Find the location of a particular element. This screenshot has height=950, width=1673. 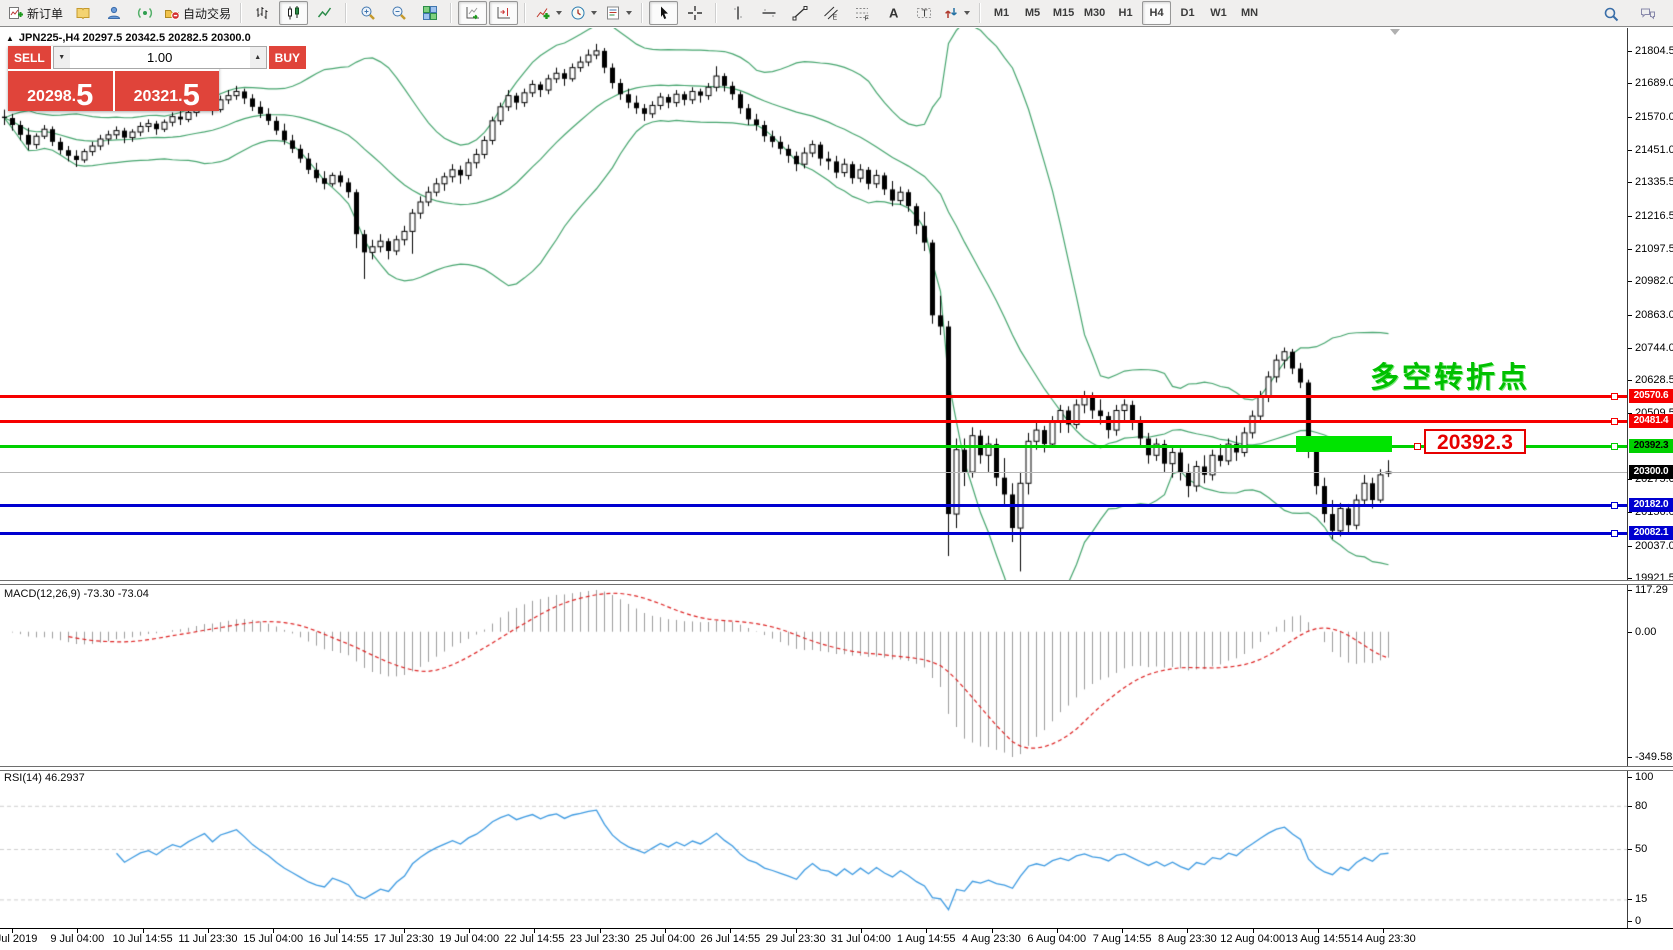

indicators-button is located at coordinates (548, 13).